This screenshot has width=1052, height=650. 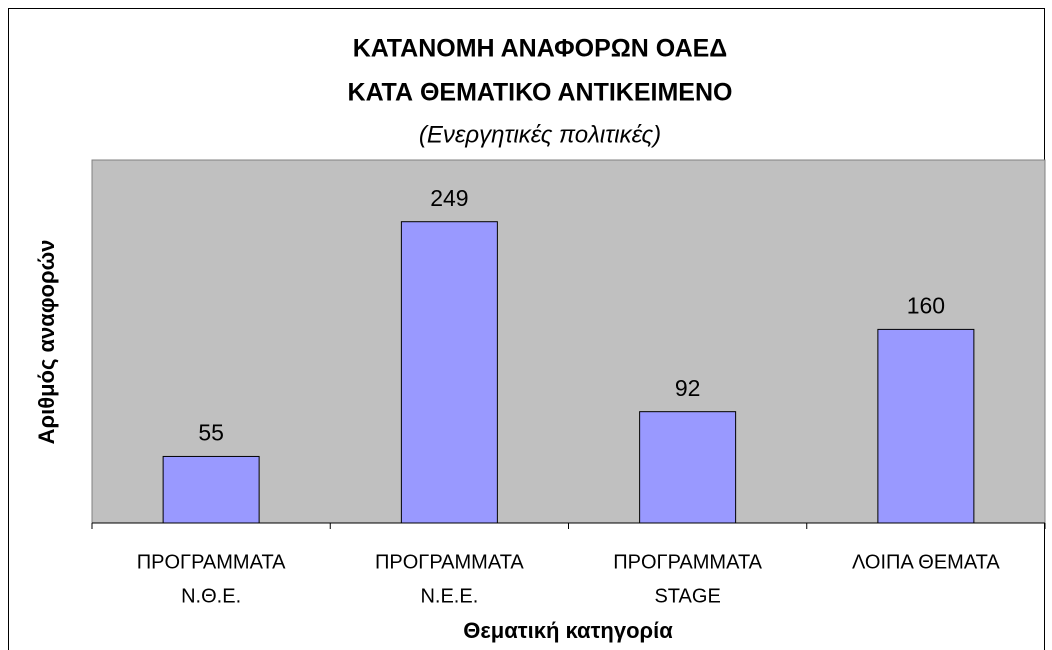 I want to click on x-tick-label: Ν.Ε.Ε., so click(x=449, y=596).